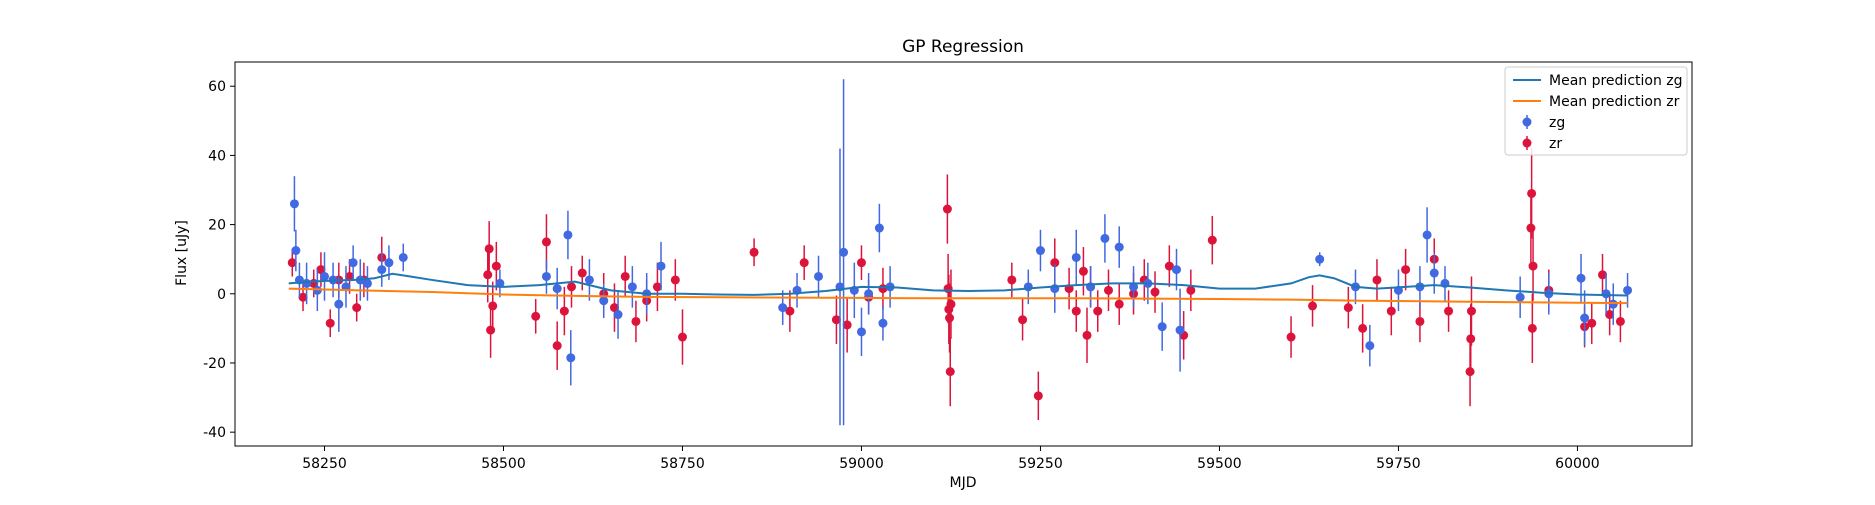 The height and width of the screenshot is (505, 1875). I want to click on x-tick-label: 58250, so click(324, 464).